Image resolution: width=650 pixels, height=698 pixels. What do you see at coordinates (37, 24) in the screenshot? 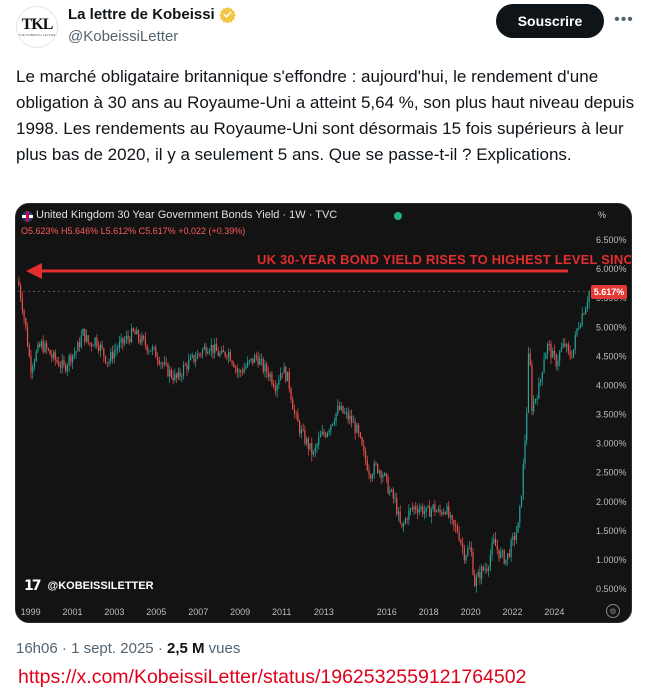
I see `avatar-monogram: TKL` at bounding box center [37, 24].